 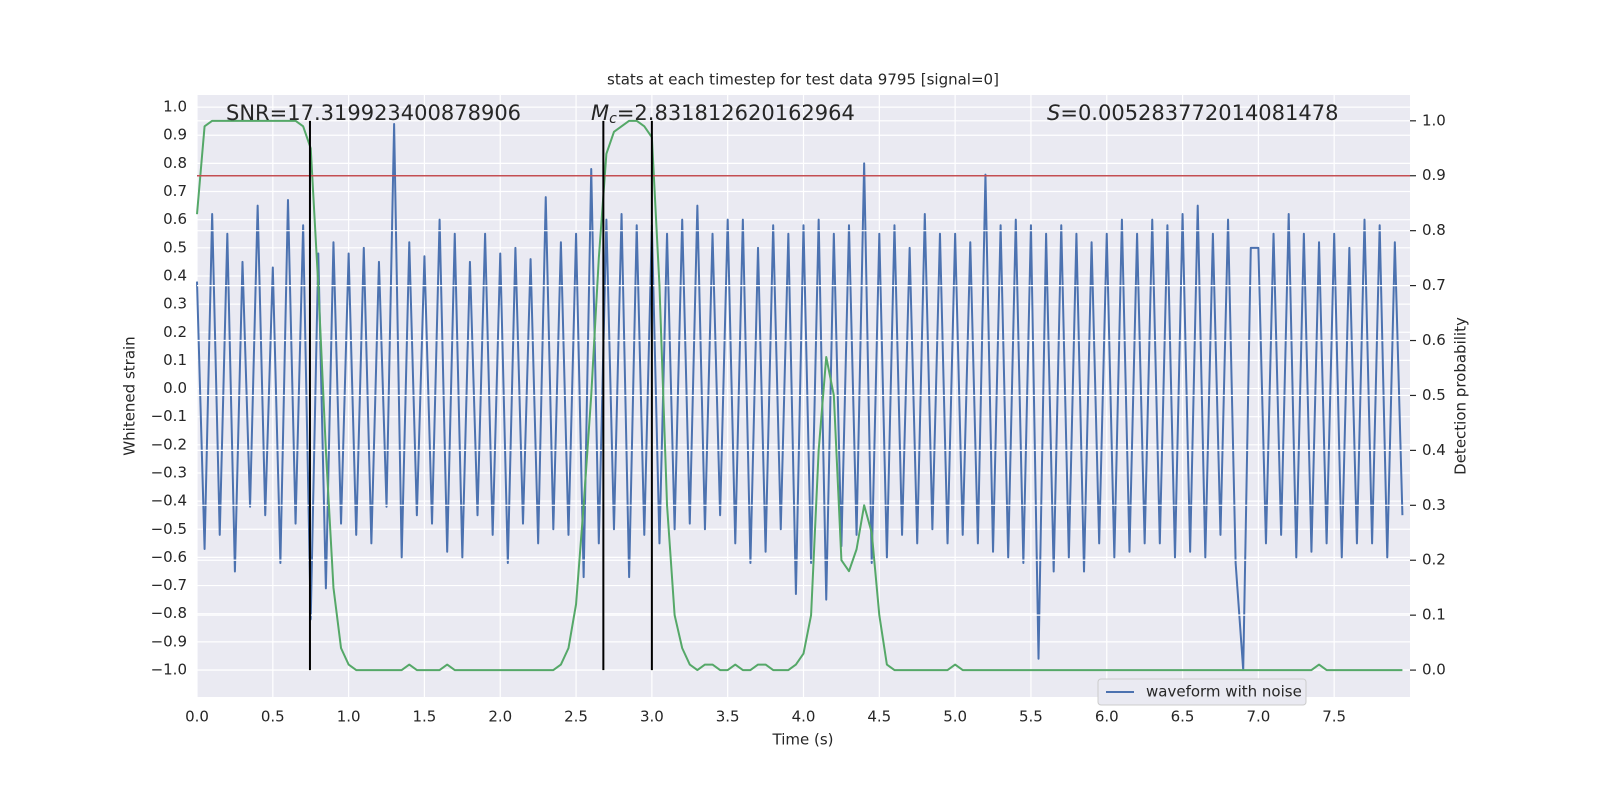 I want to click on y-tick-label: 0.7, so click(x=175, y=191).